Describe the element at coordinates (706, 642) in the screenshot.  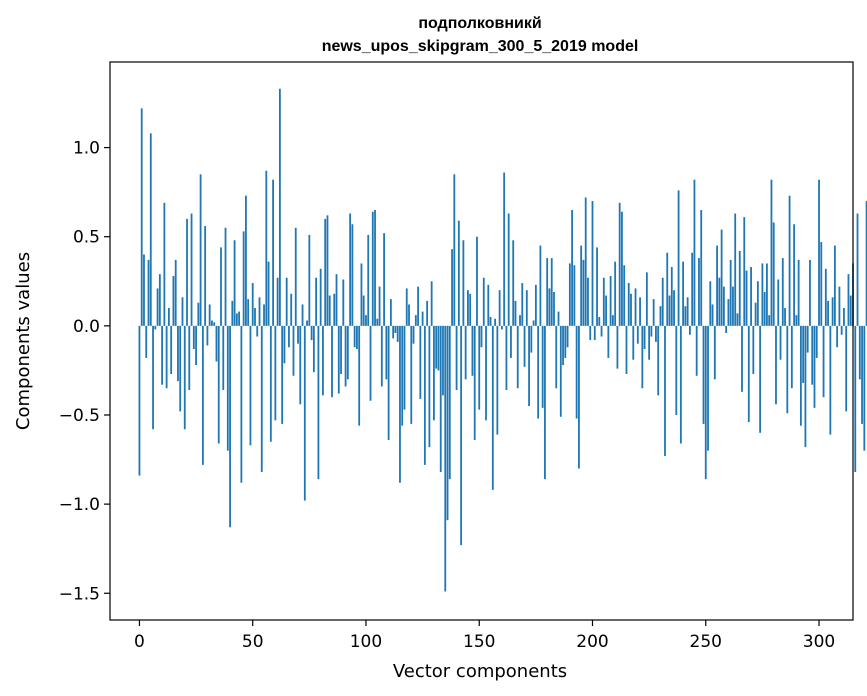
I see `x-tick-label: 250` at that location.